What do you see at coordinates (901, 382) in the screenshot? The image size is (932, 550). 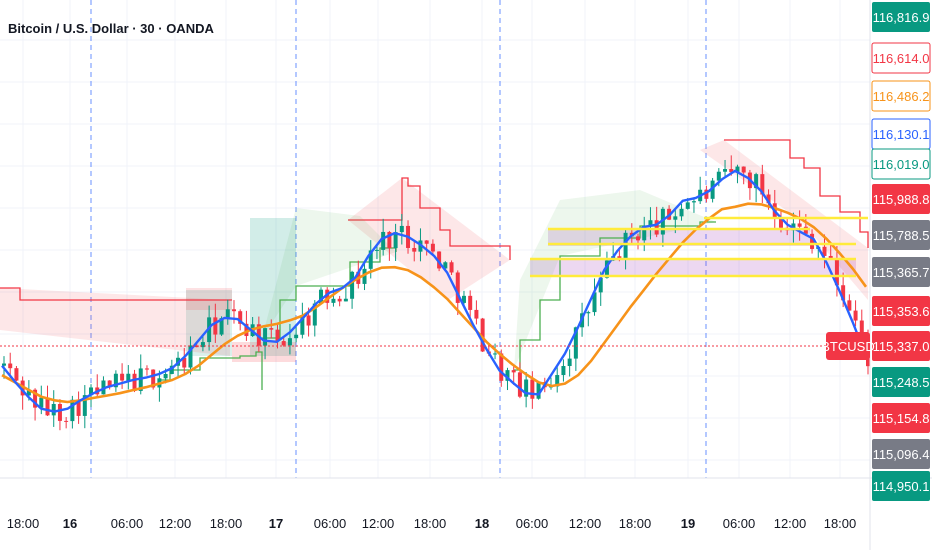 I see `price-tag-label: 115,248.5` at bounding box center [901, 382].